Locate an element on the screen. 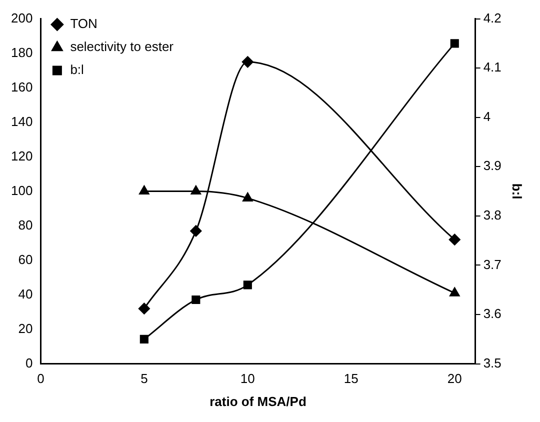 The image size is (540, 422). x-axis-title: ratio of MSA/Pd is located at coordinates (258, 401).